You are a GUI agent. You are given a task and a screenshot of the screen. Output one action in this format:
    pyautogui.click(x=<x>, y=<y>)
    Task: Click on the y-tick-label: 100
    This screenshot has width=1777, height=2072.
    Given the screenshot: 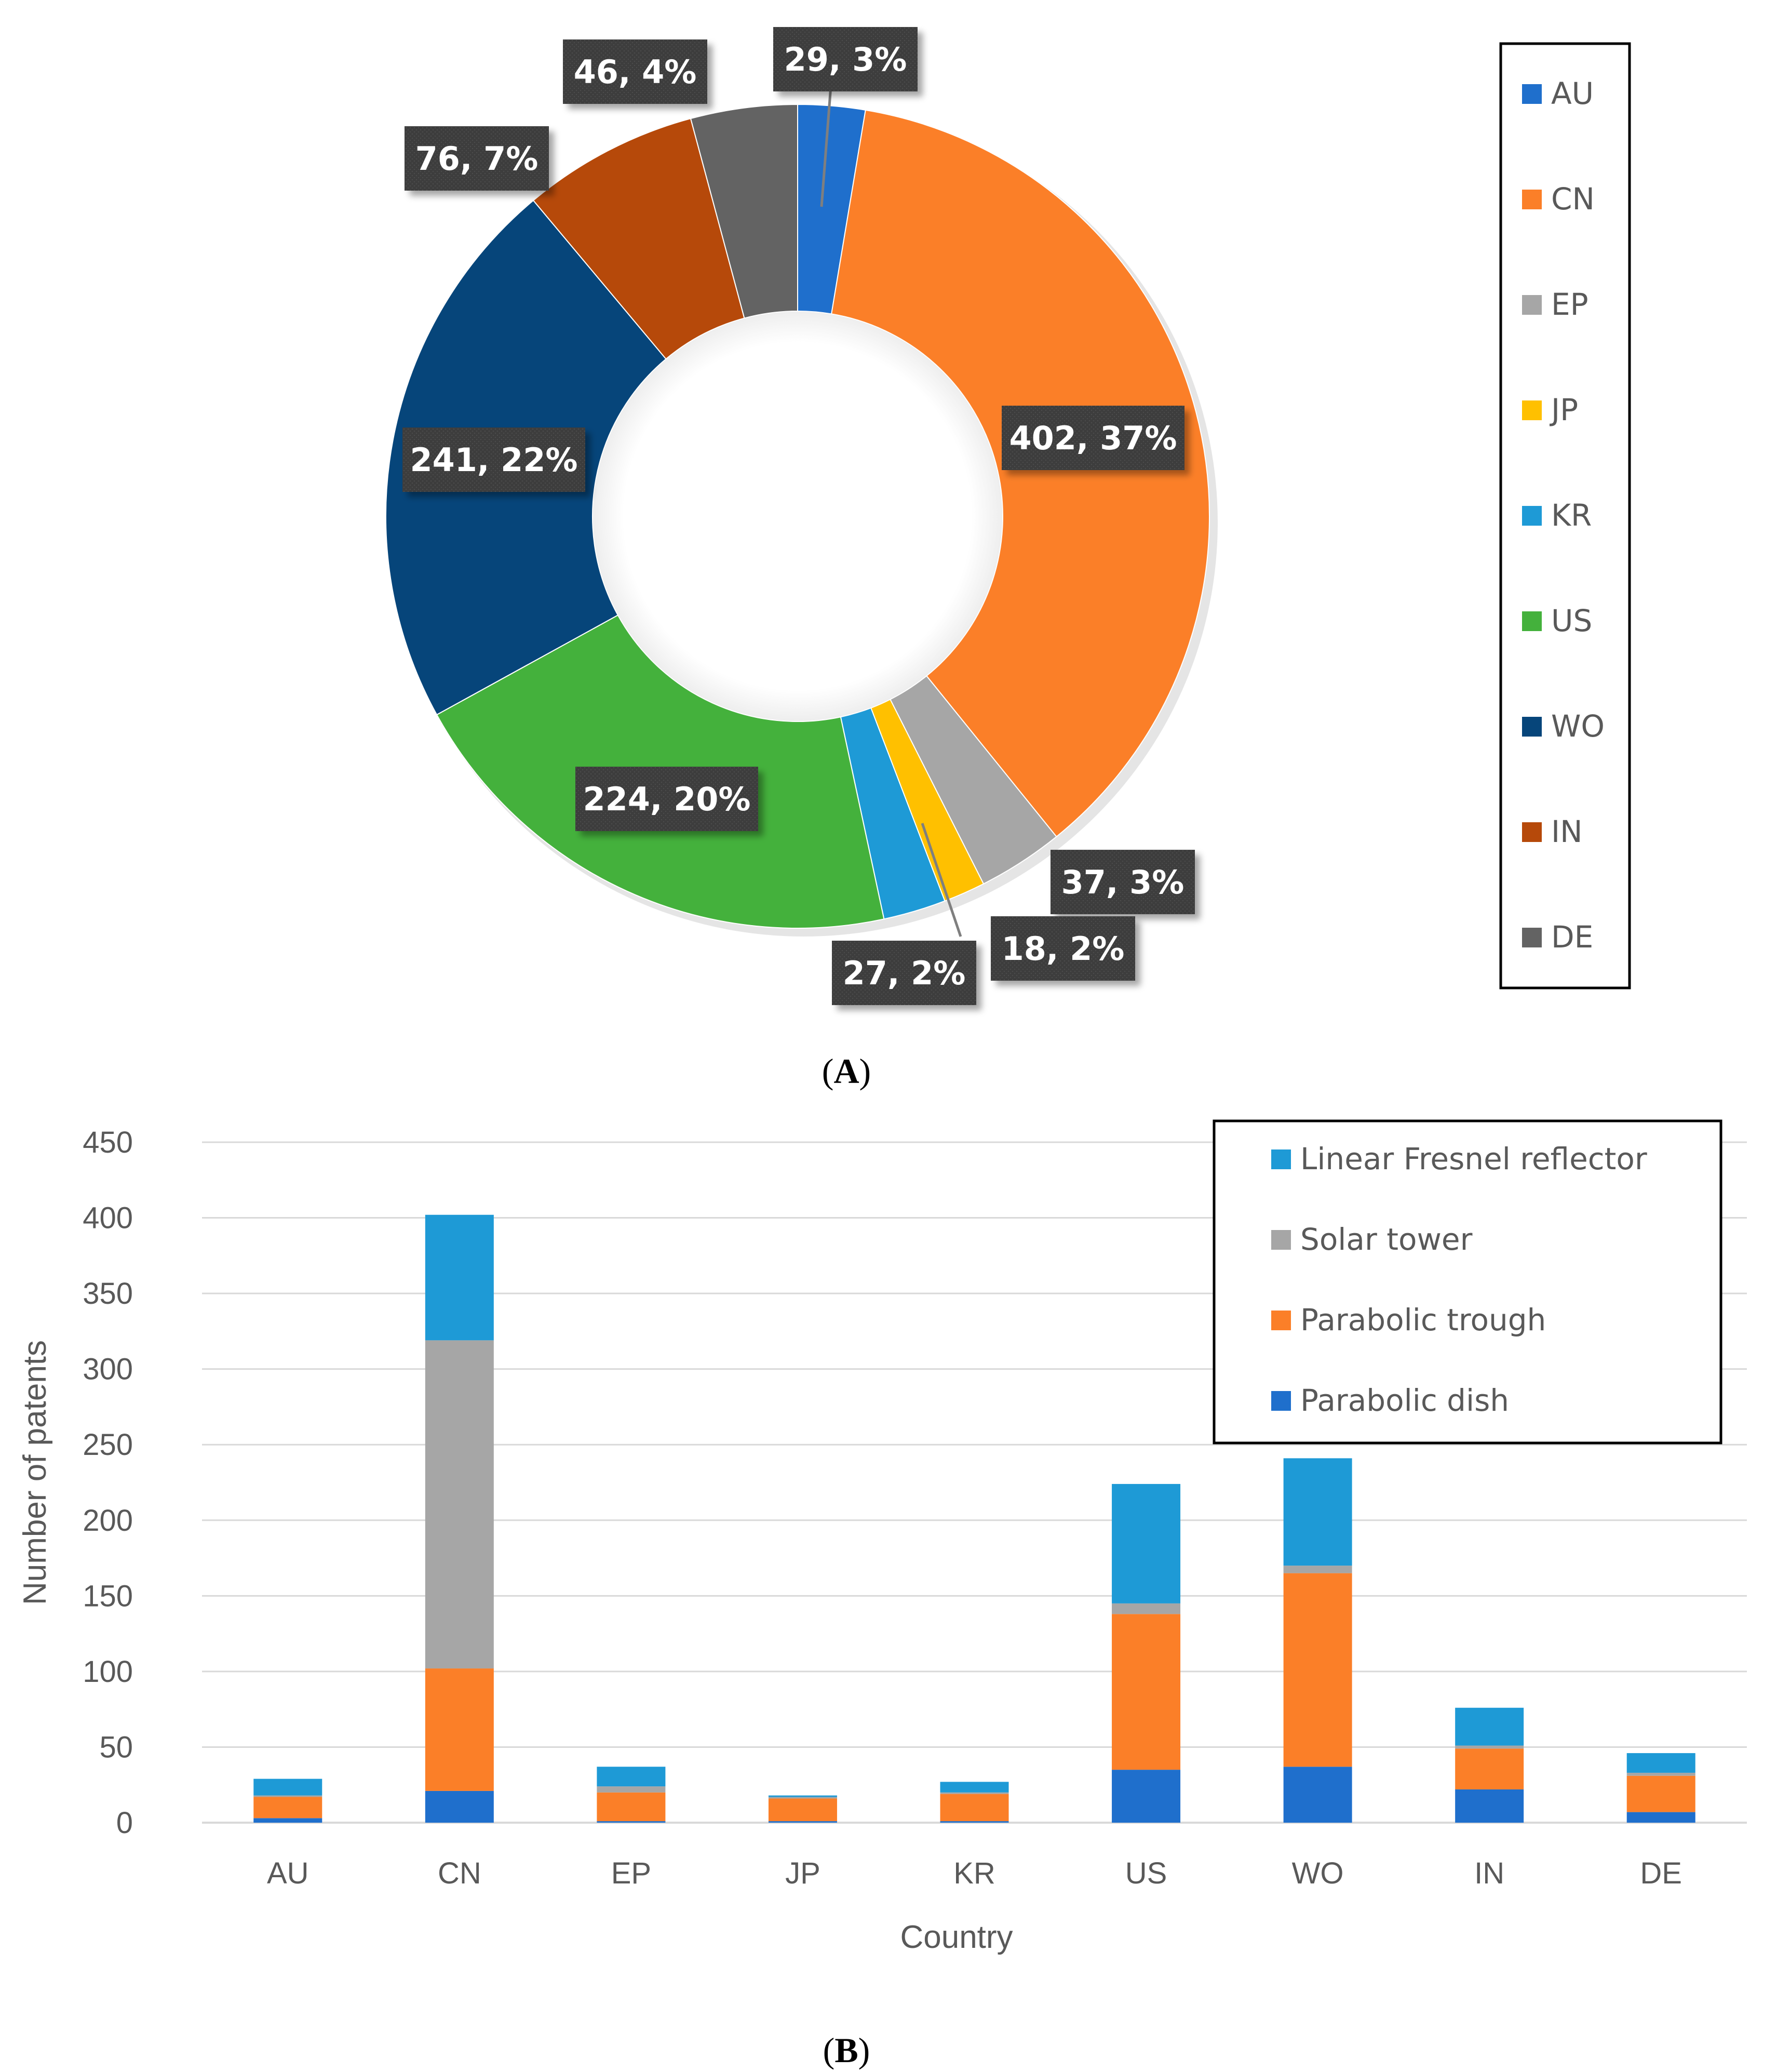 What is the action you would take?
    pyautogui.click(x=108, y=1672)
    